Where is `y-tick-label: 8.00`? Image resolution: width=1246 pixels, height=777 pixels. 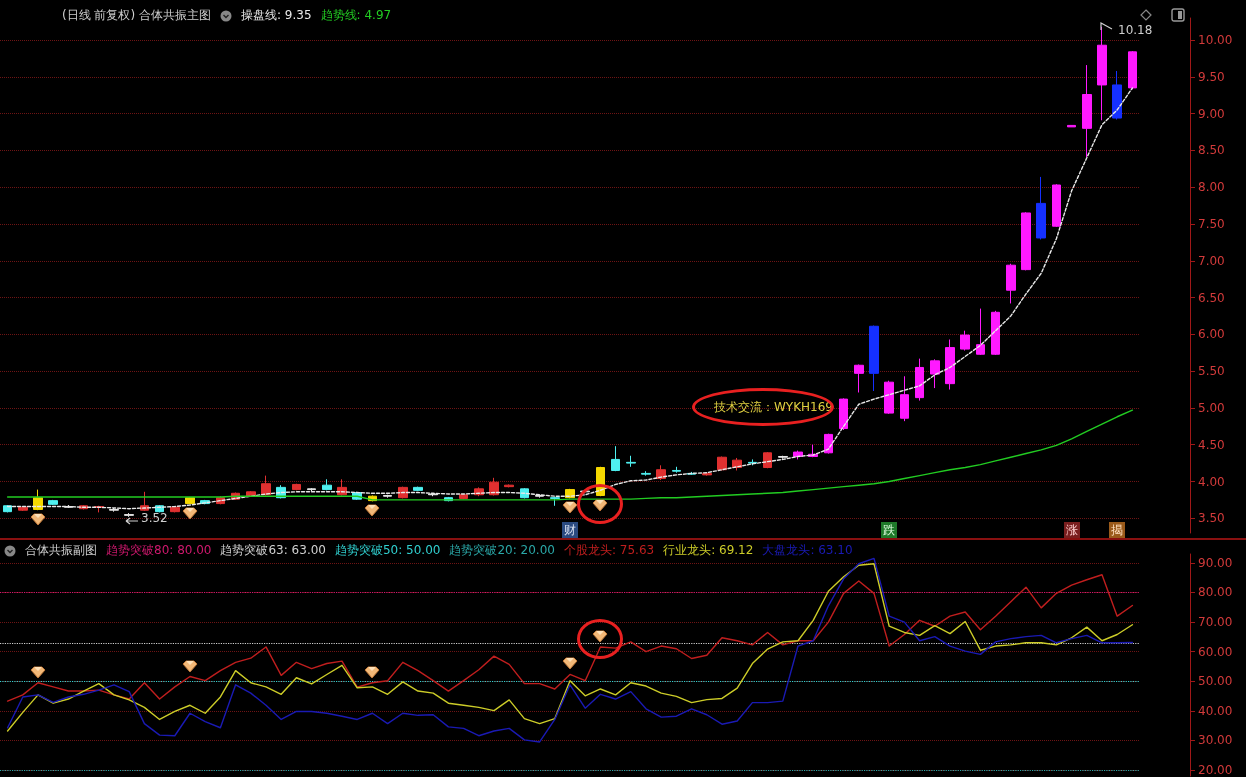
y-tick-label: 8.00 is located at coordinates (1211, 187).